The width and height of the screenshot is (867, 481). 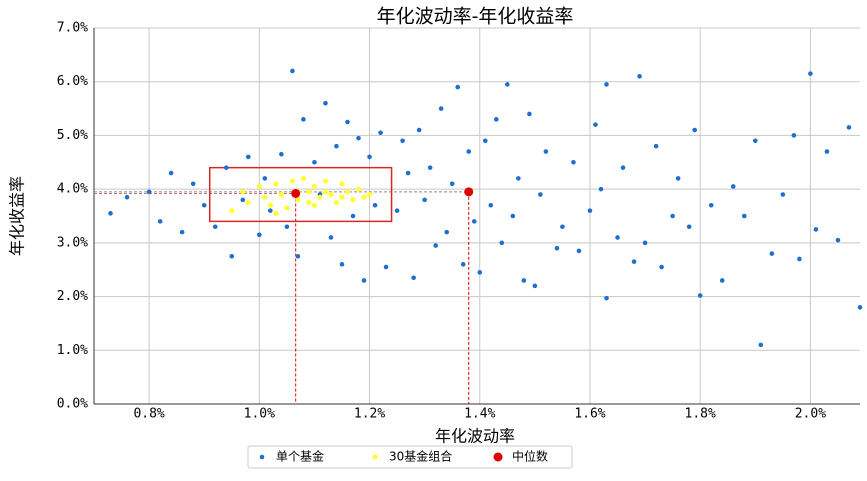 I want to click on x-tick-label: 2.0%, so click(x=810, y=414).